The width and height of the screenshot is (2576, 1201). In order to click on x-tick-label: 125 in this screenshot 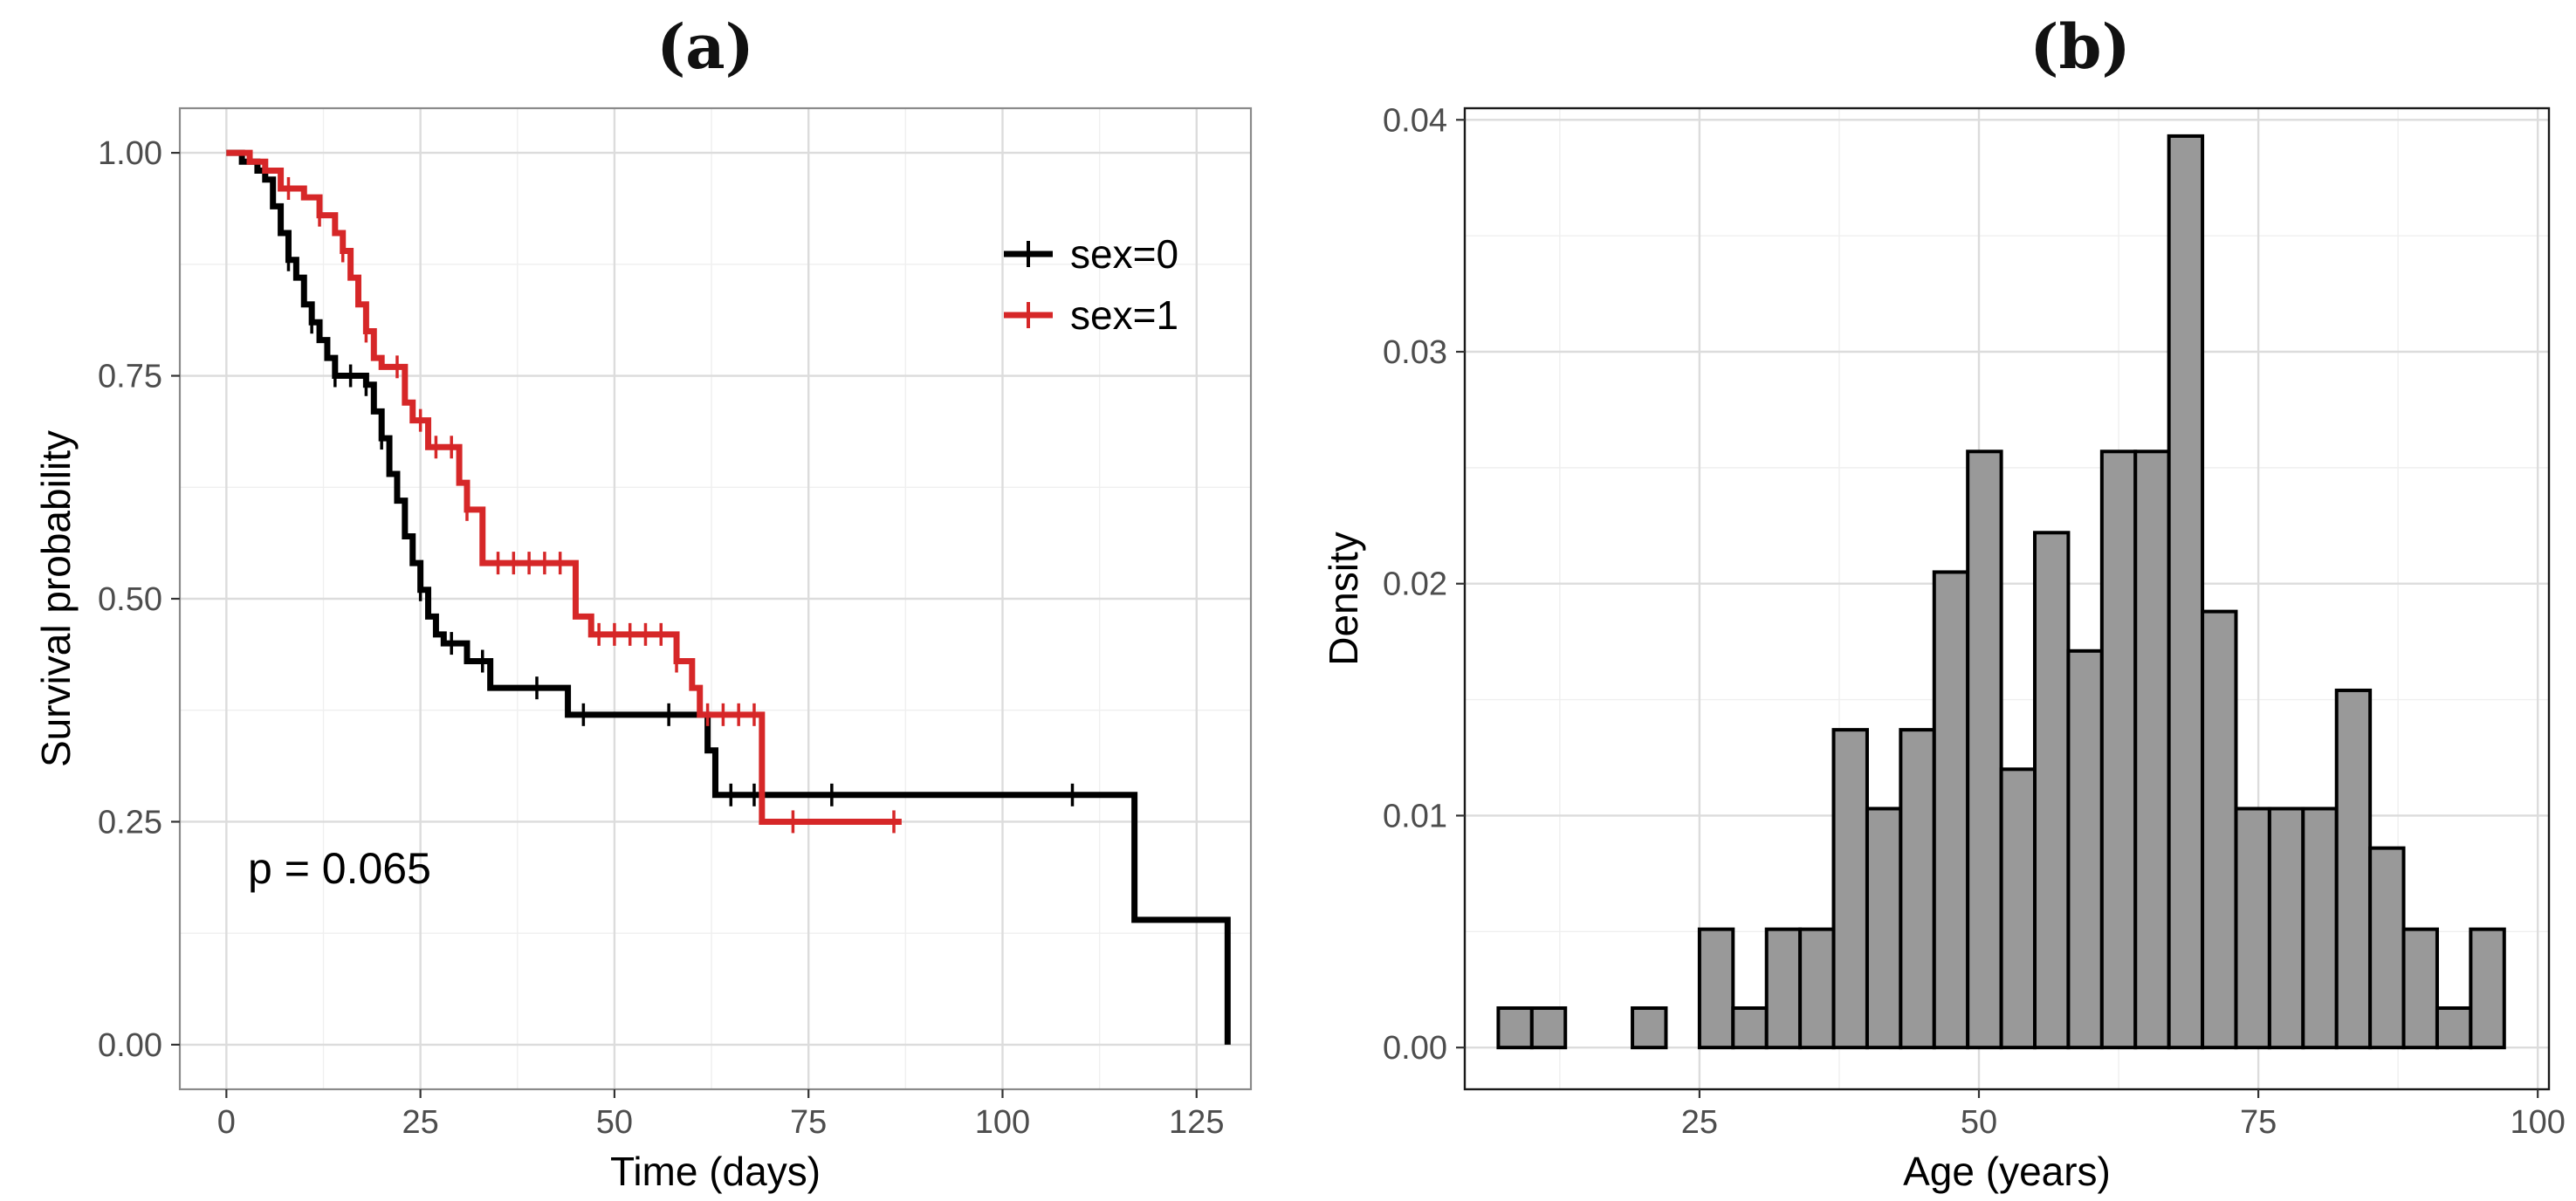, I will do `click(1196, 1123)`.